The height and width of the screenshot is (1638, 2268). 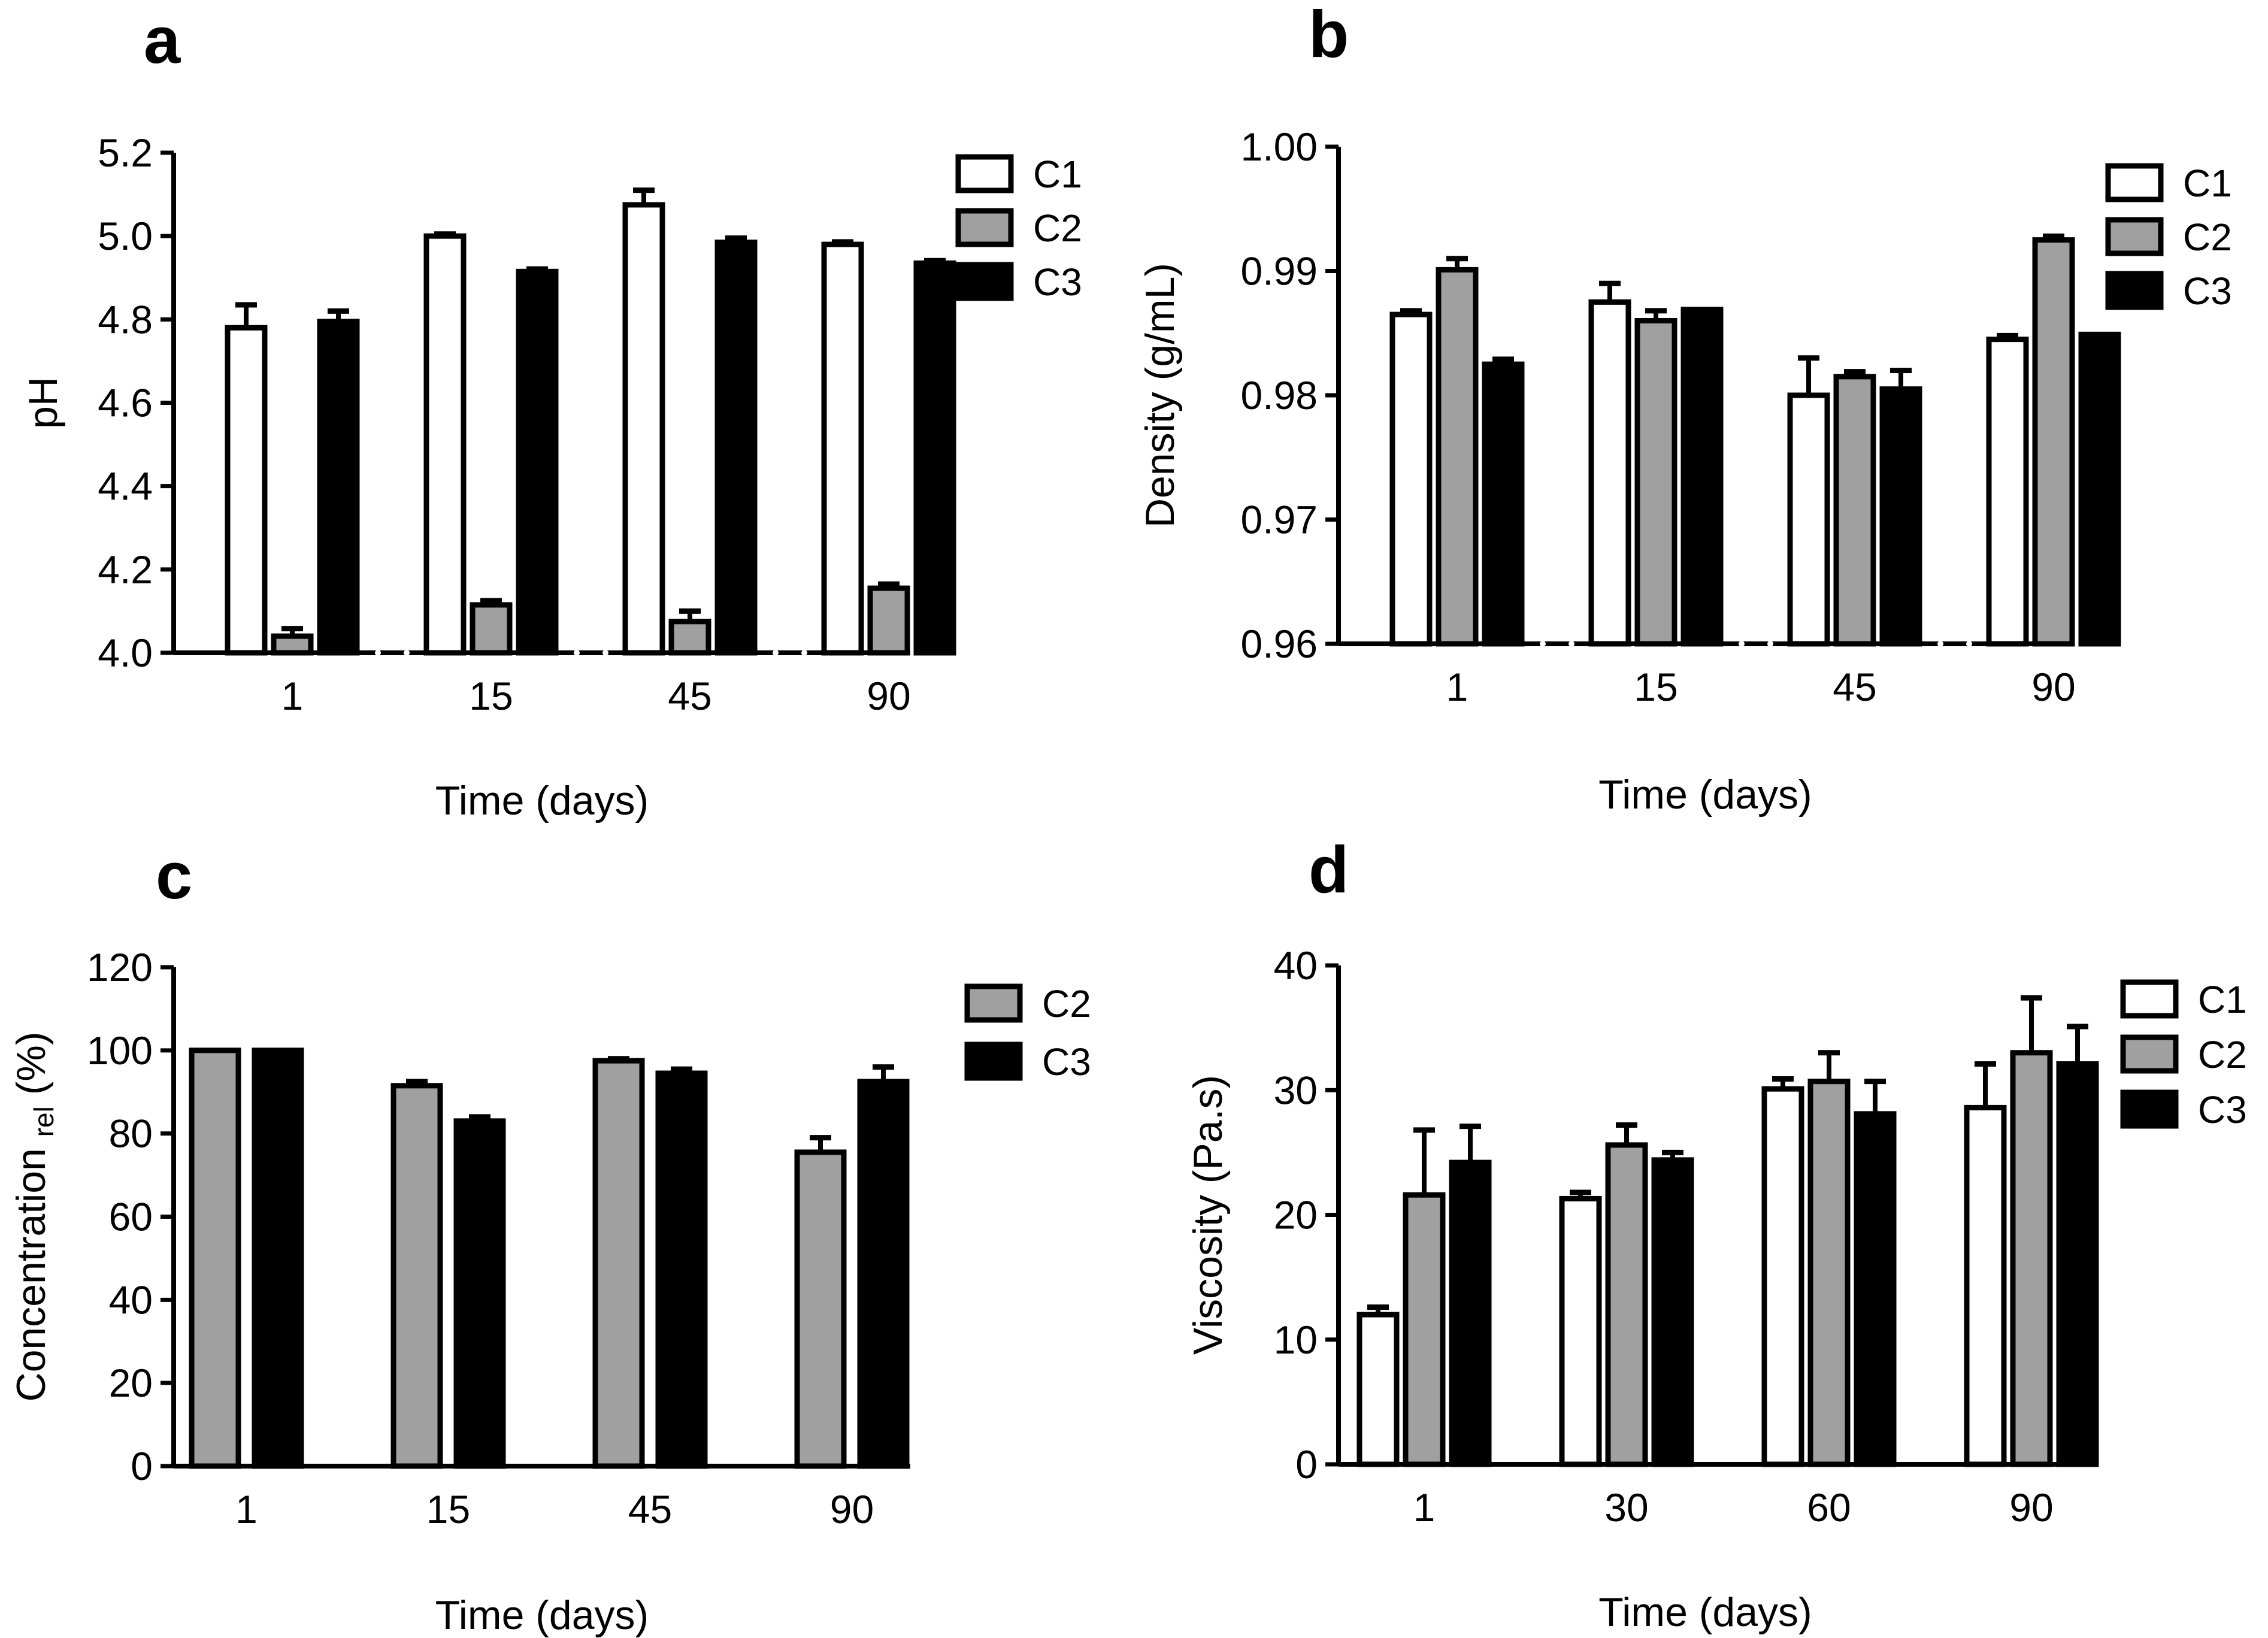 I want to click on y-tick-label-a-4.2: 4.2, so click(x=125, y=570).